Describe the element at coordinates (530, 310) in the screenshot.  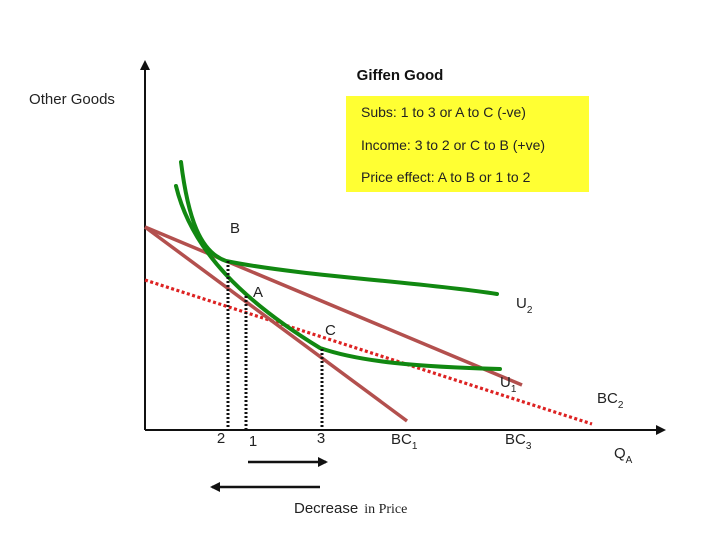
I see `curve-label-u2-sub: 2` at that location.